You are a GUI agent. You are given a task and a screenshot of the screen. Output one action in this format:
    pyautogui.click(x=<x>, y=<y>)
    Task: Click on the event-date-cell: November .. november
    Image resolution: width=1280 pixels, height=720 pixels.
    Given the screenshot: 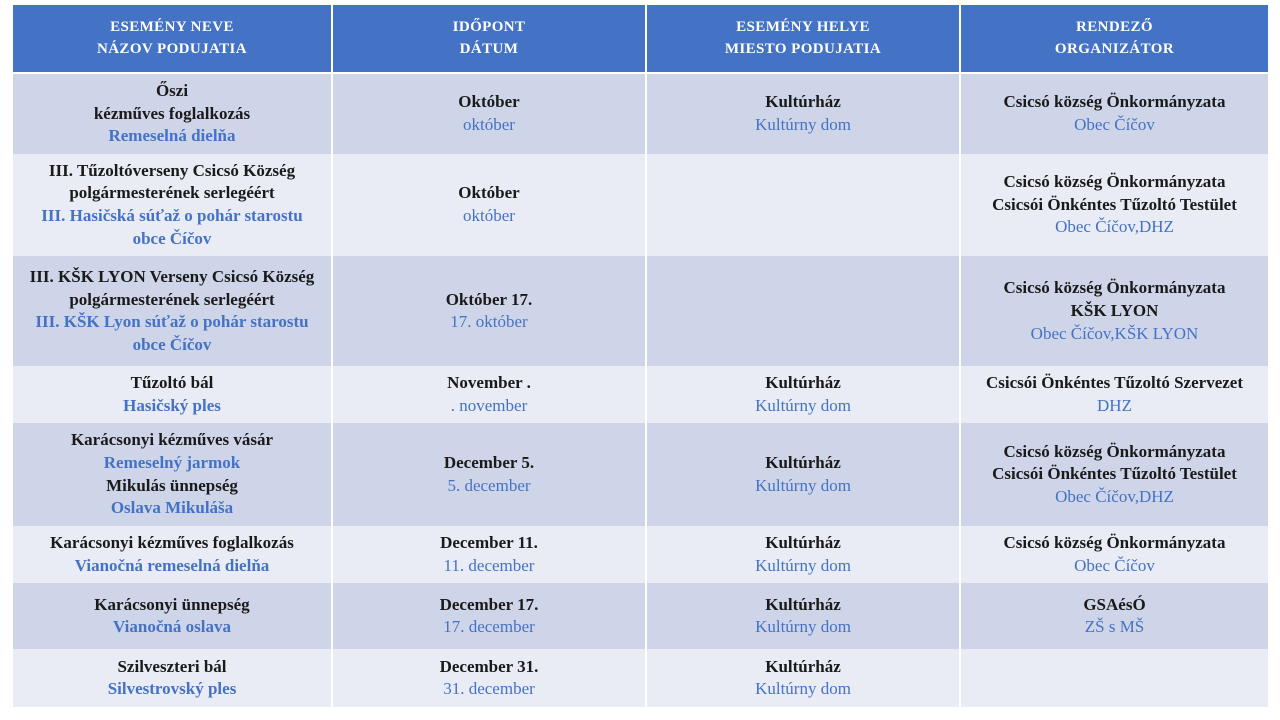 What is the action you would take?
    pyautogui.click(x=489, y=395)
    